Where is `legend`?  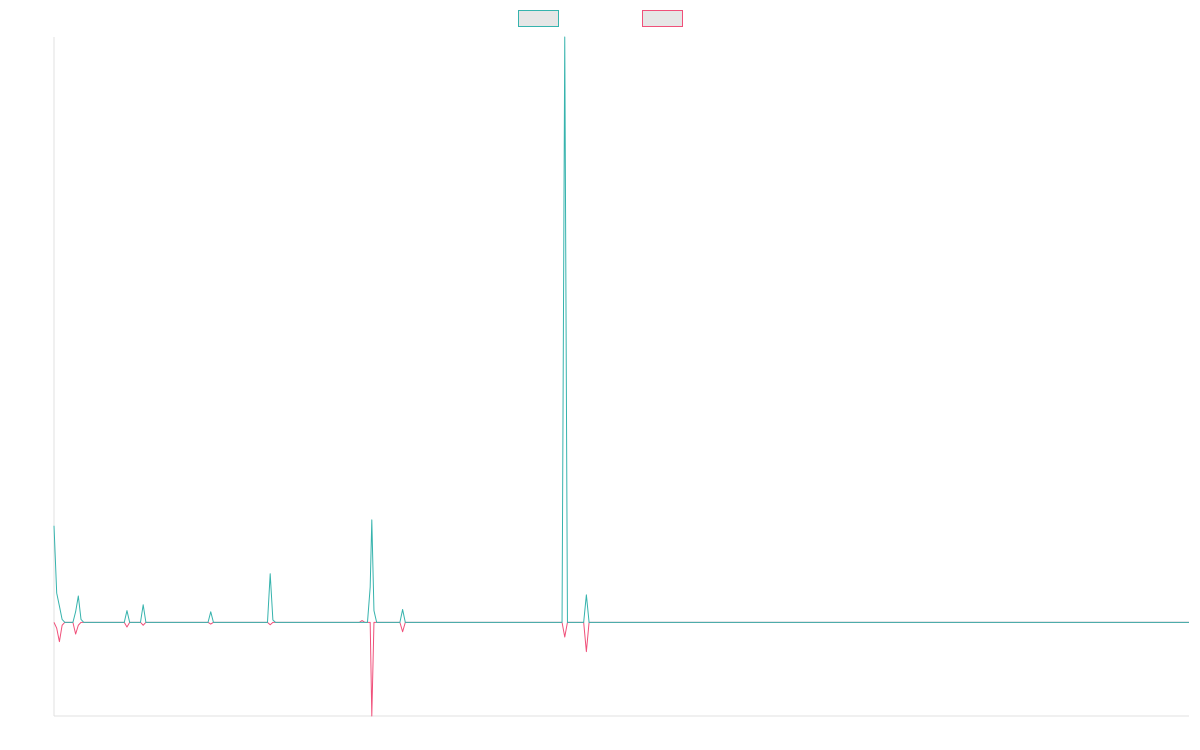 legend is located at coordinates (600, 18).